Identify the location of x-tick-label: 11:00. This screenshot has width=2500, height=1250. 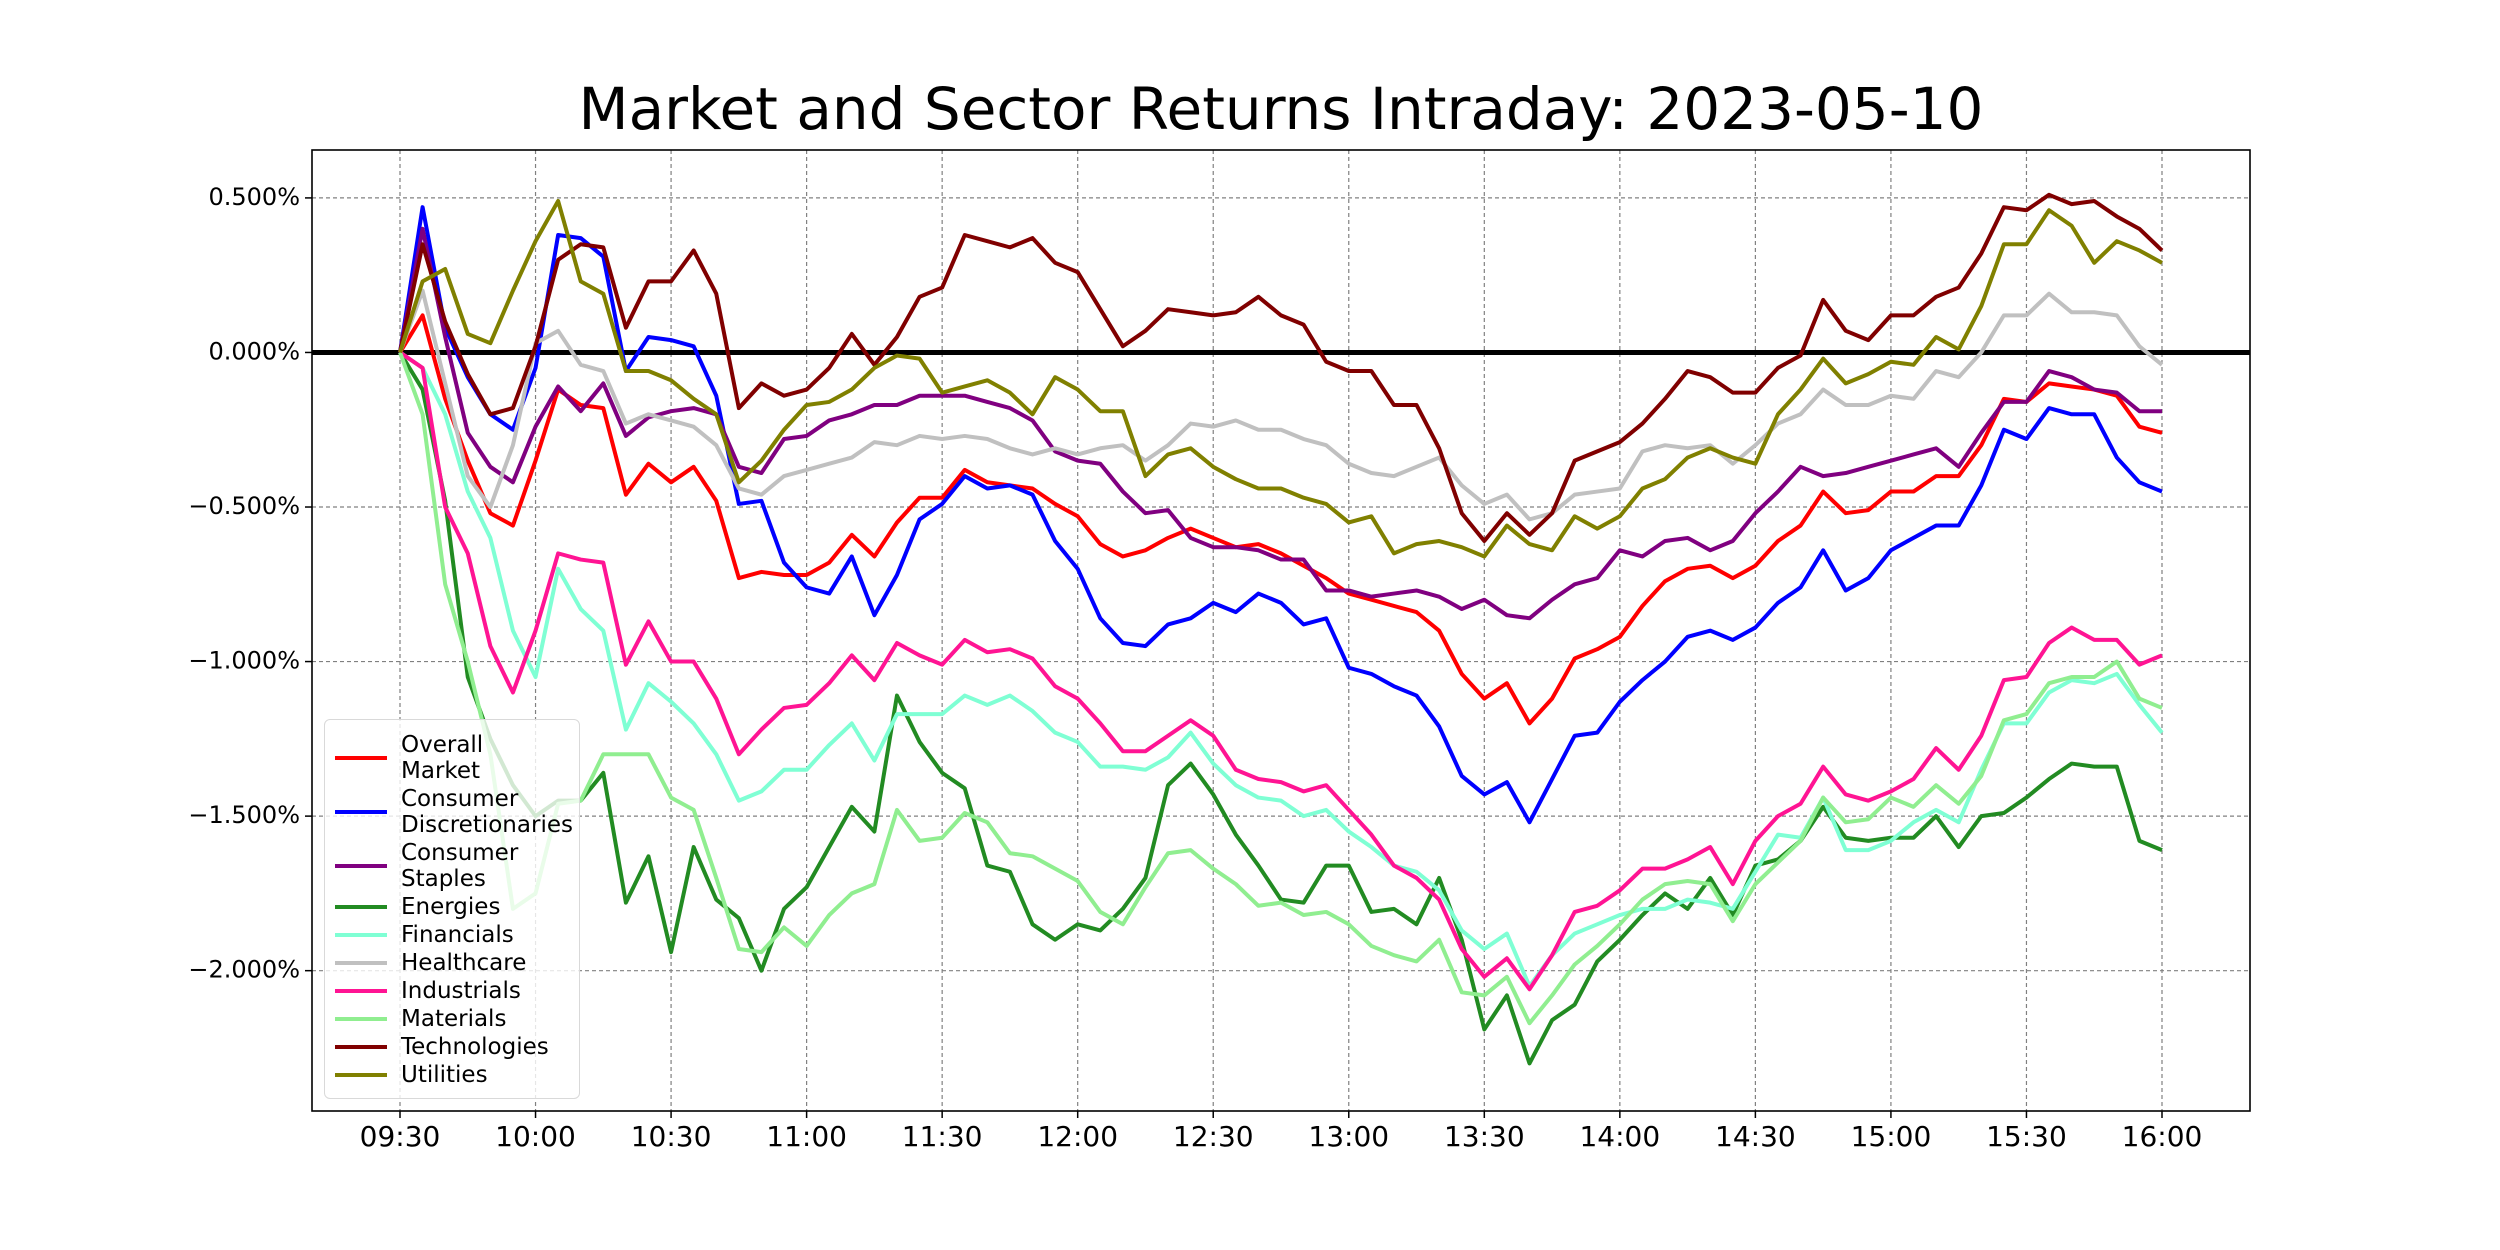
(806, 1136).